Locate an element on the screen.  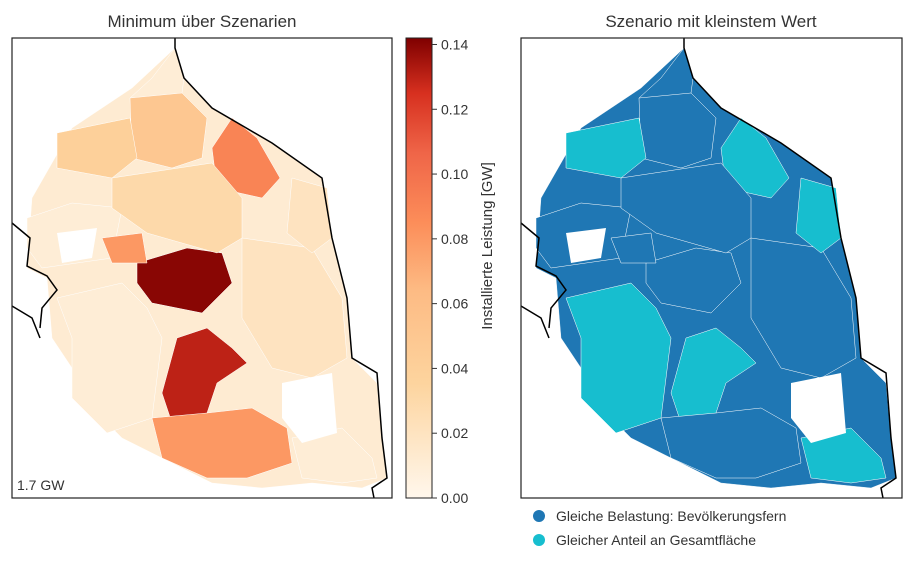
left-map-title: Minimum über Szenarien is located at coordinates (202, 21).